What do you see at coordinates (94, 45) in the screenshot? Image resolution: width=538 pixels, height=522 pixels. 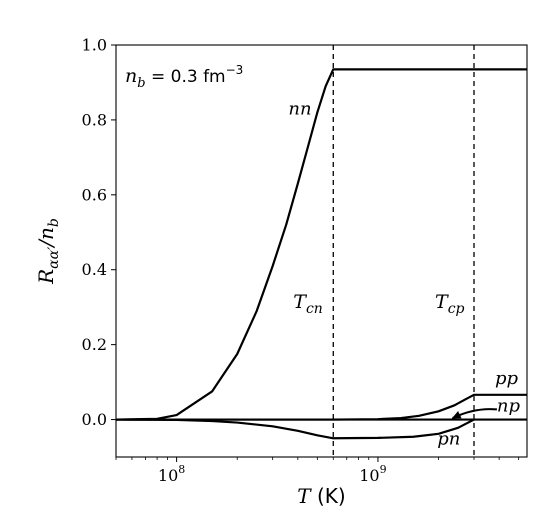 I see `y-tick-label: 1.0` at bounding box center [94, 45].